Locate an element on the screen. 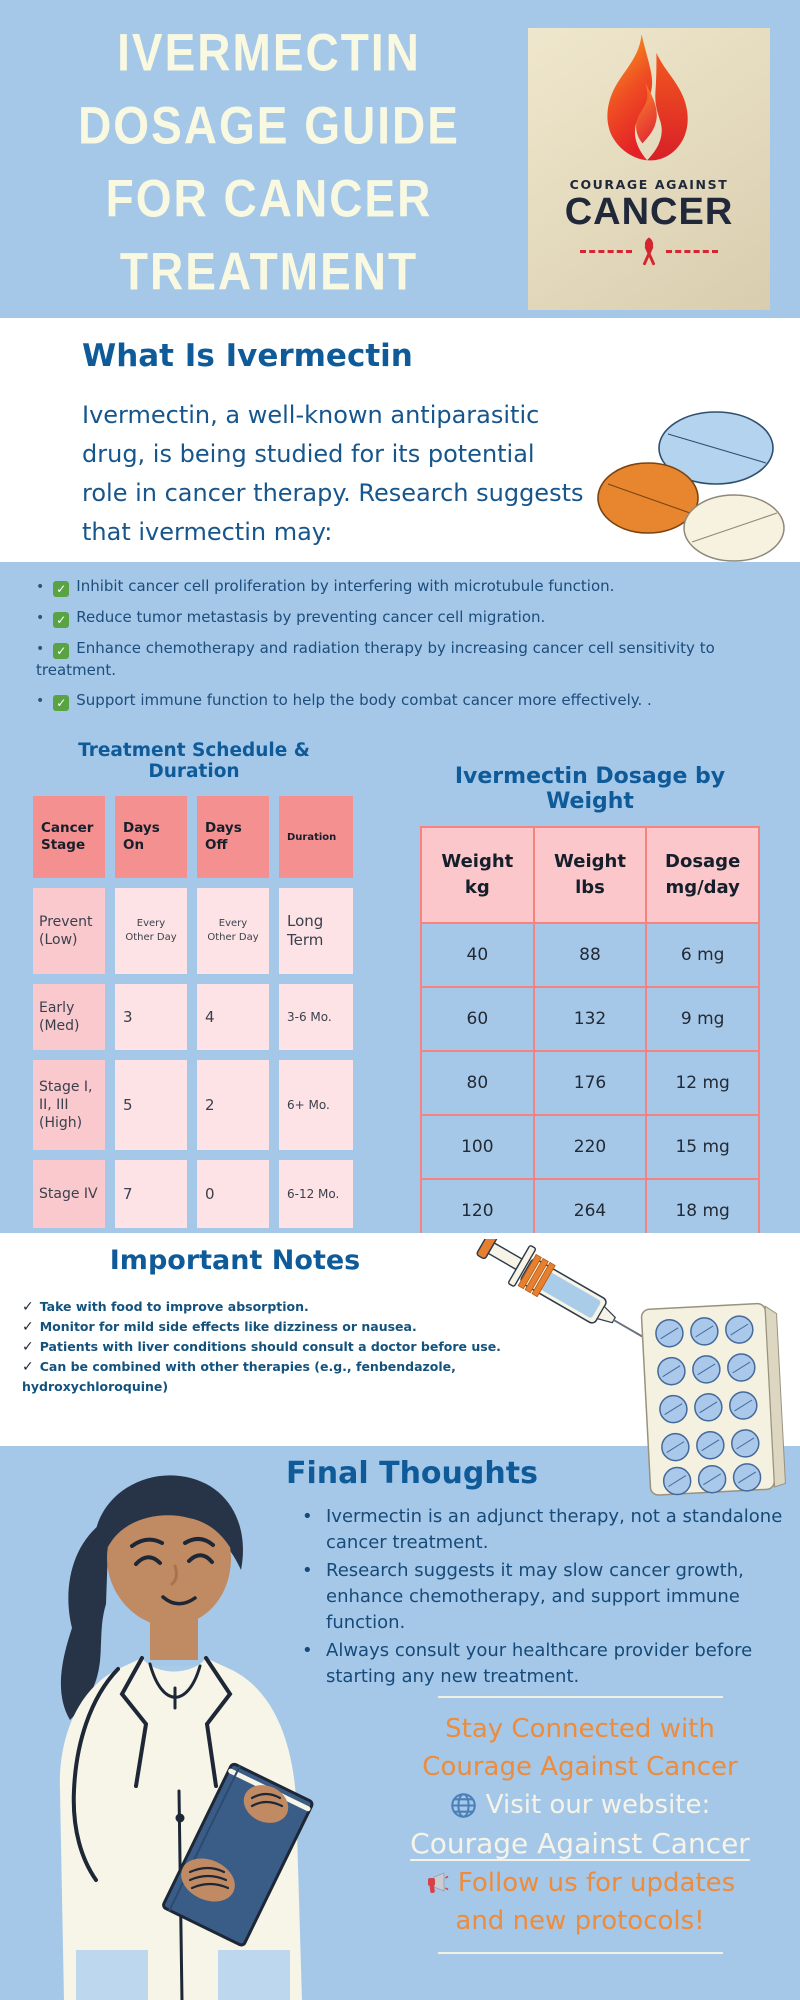 The image size is (800, 2000). schedule-cell: 3 is located at coordinates (151, 1017).